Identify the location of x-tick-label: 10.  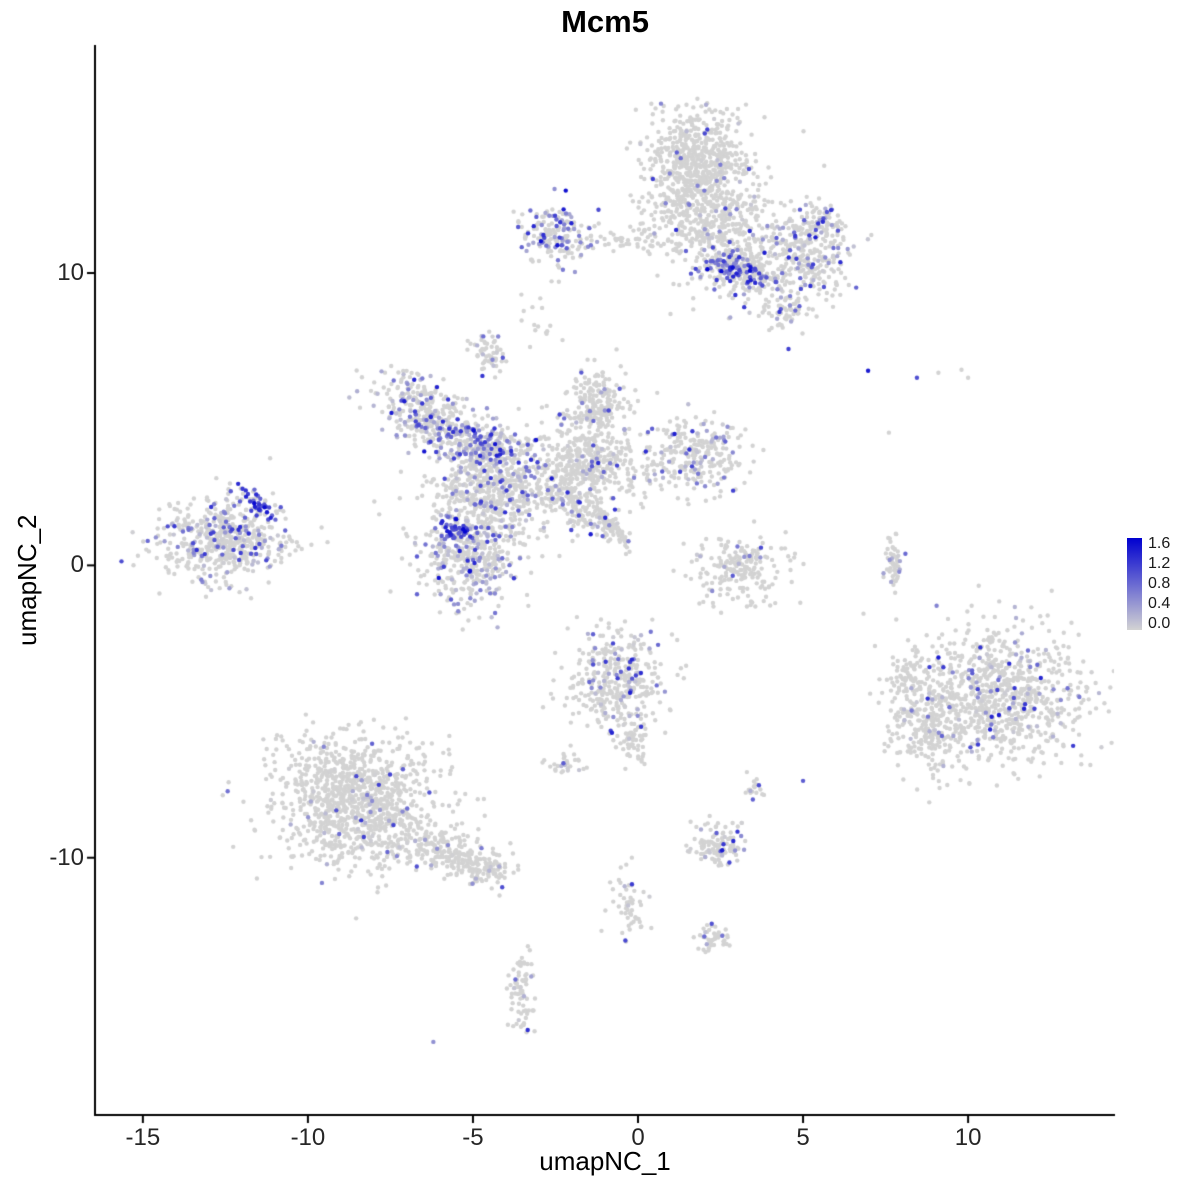
(968, 1137).